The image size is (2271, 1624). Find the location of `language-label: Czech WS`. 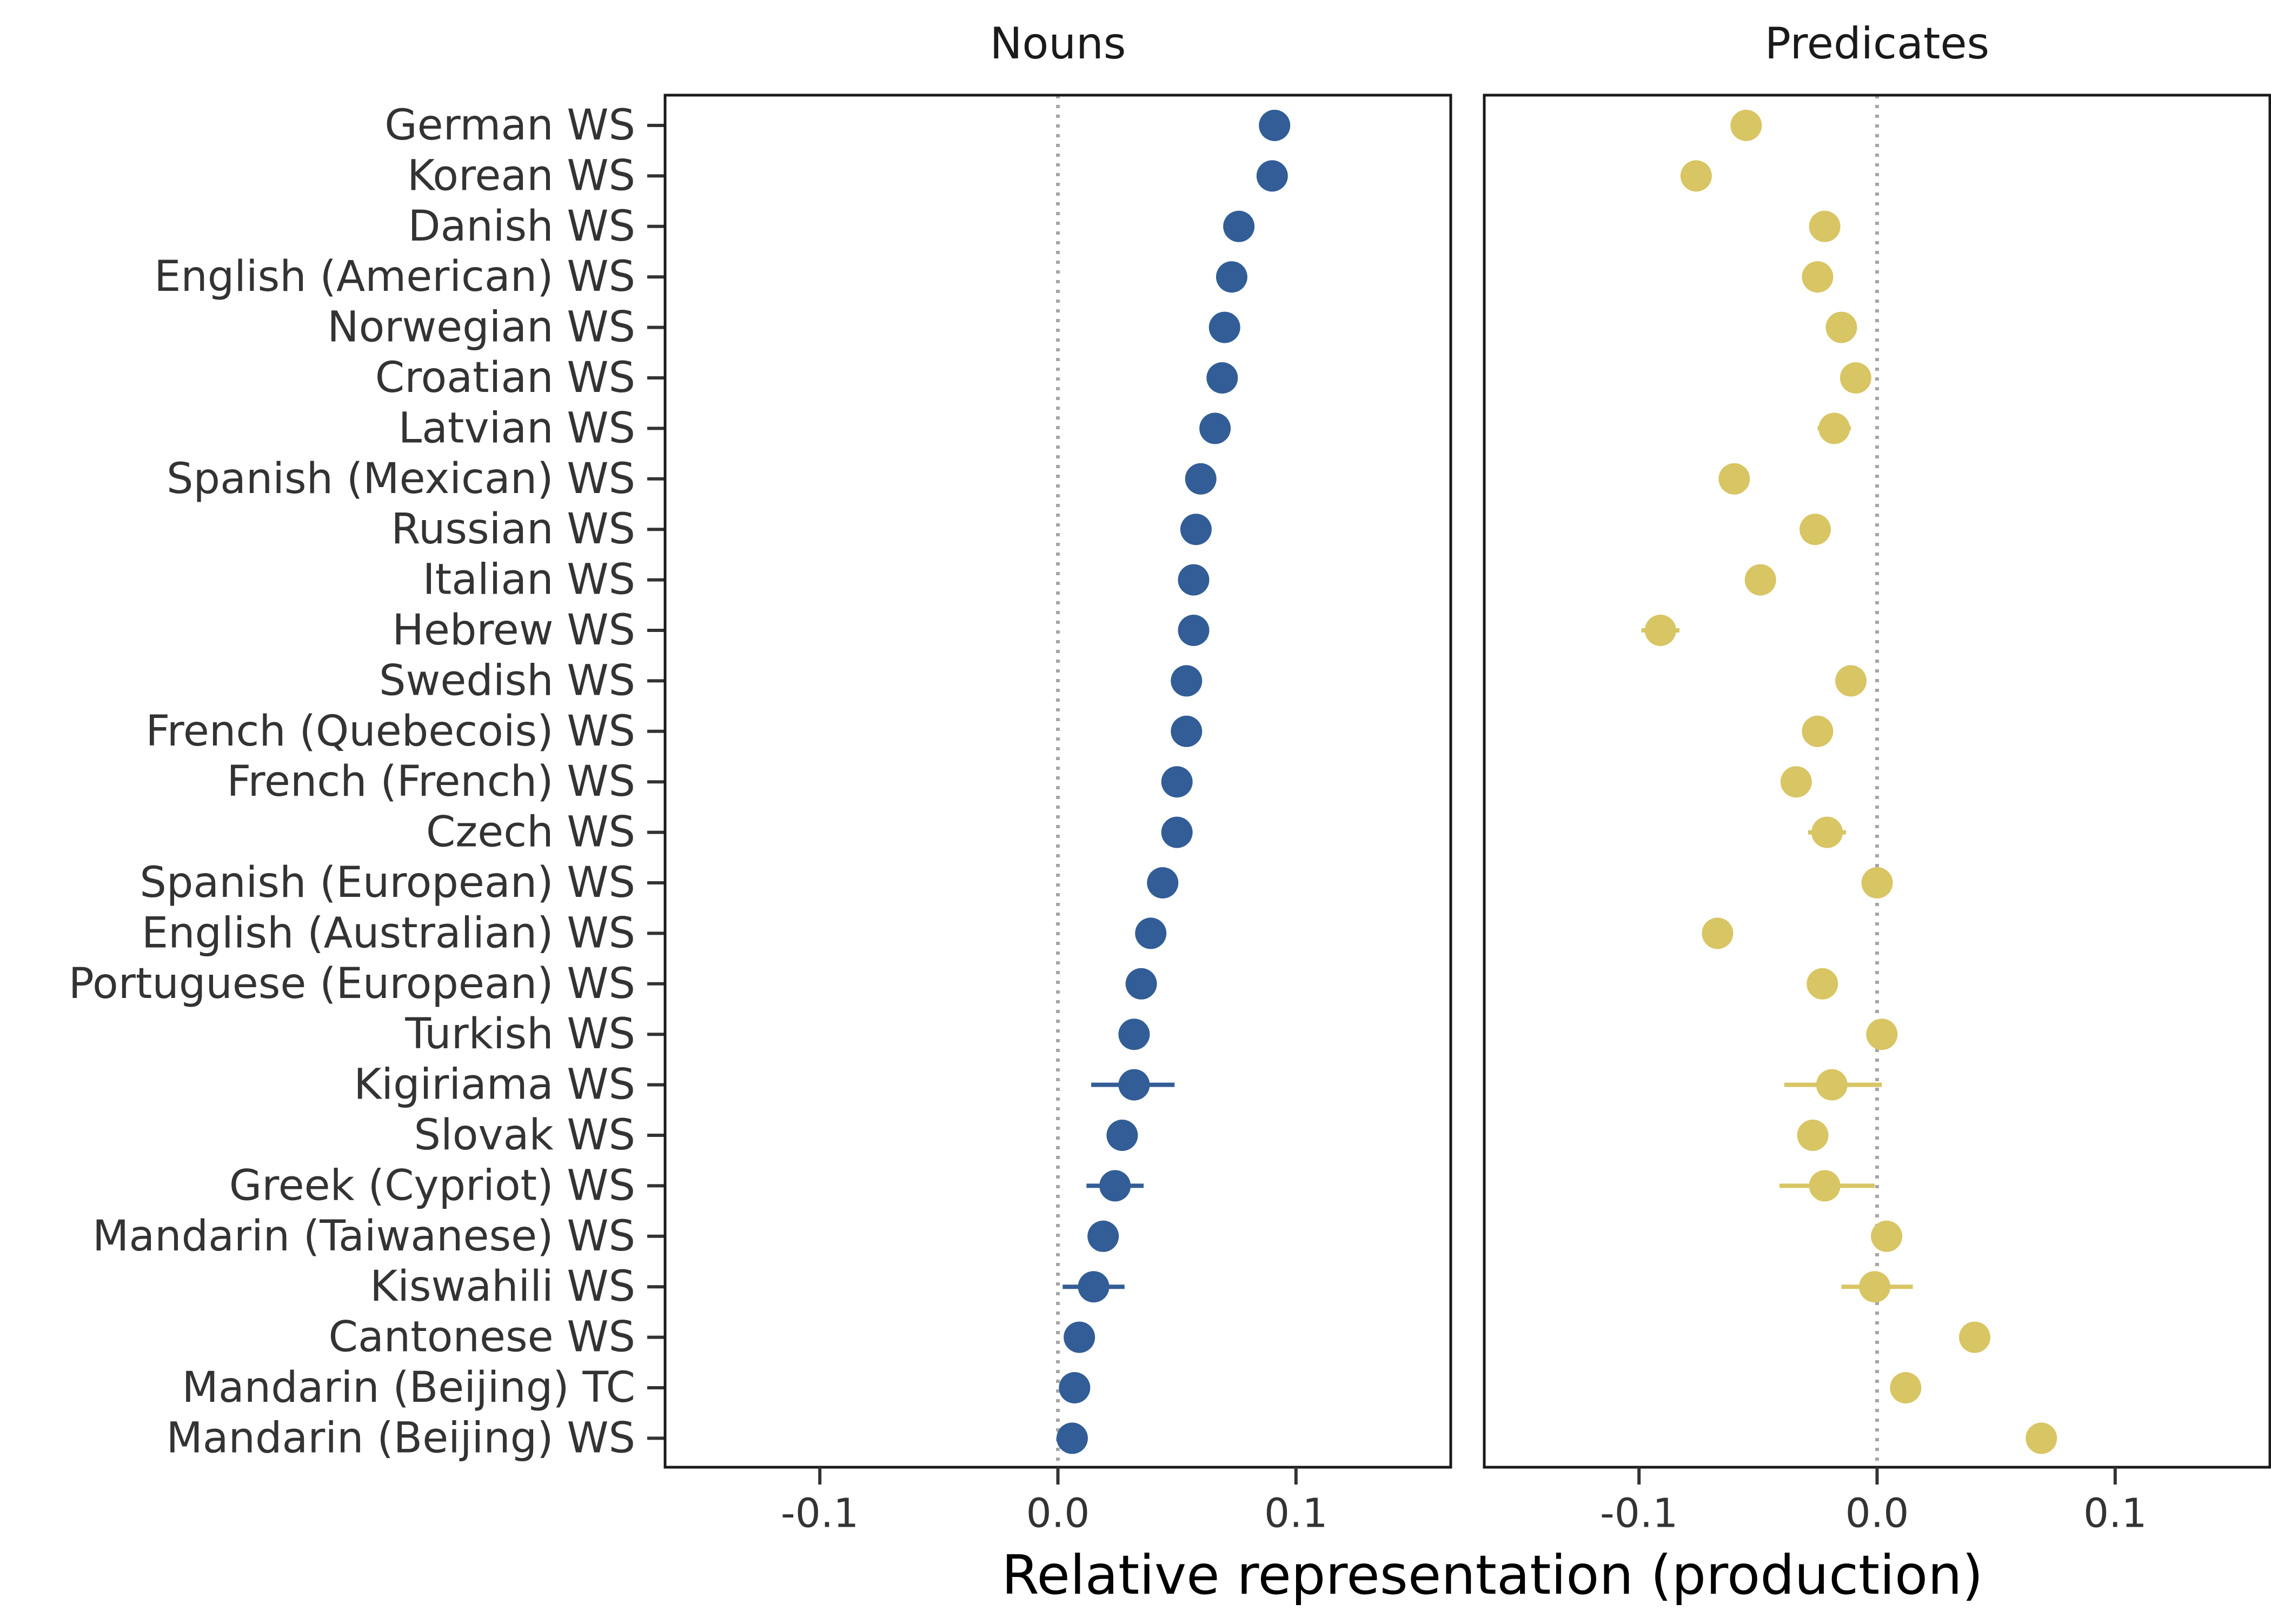

language-label: Czech WS is located at coordinates (530, 832).